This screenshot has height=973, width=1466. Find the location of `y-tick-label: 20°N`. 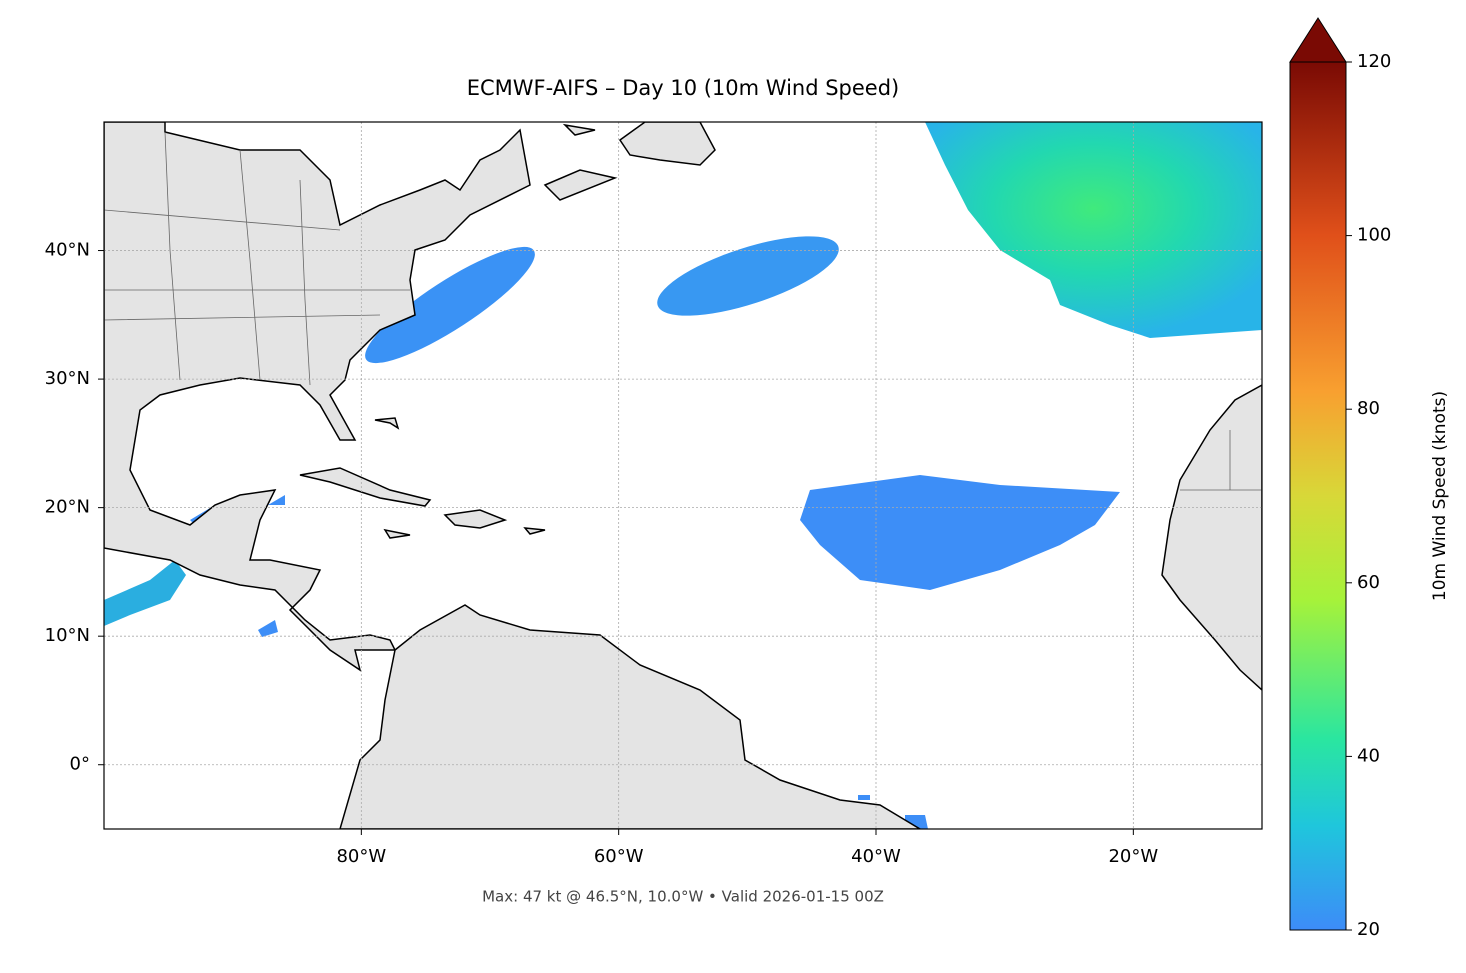

y-tick-label: 20°N is located at coordinates (67, 507).